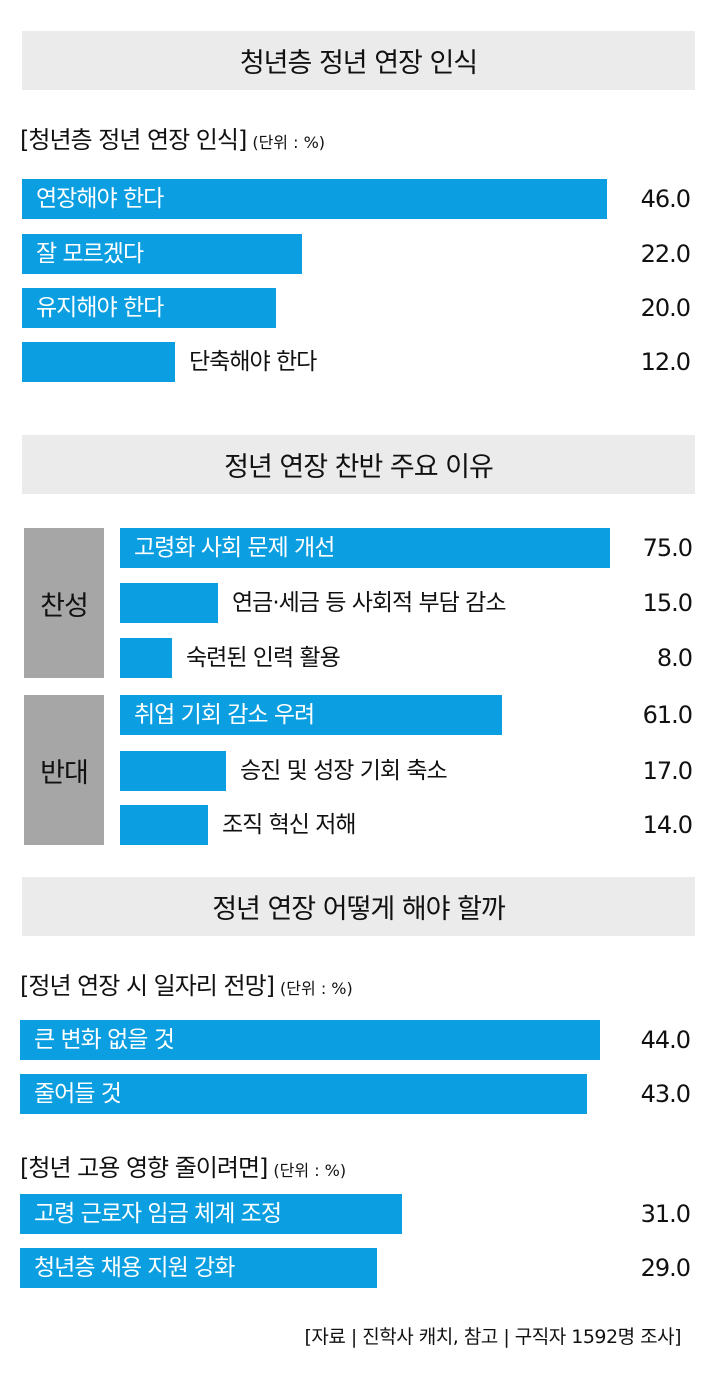 This screenshot has height=1389, width=717. Describe the element at coordinates (667, 548) in the screenshot. I see `bar-value: 75.0` at that location.